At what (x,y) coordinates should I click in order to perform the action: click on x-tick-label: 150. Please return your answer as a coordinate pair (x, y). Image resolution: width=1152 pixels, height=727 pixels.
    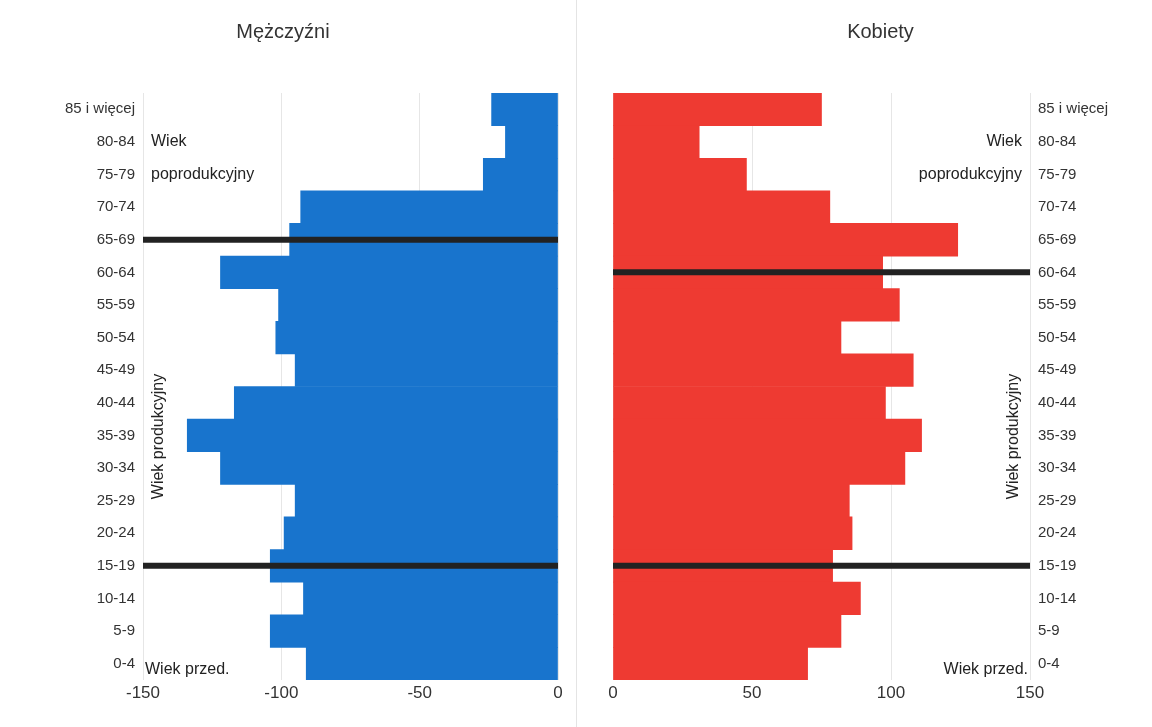
    Looking at the image, I should click on (1030, 692).